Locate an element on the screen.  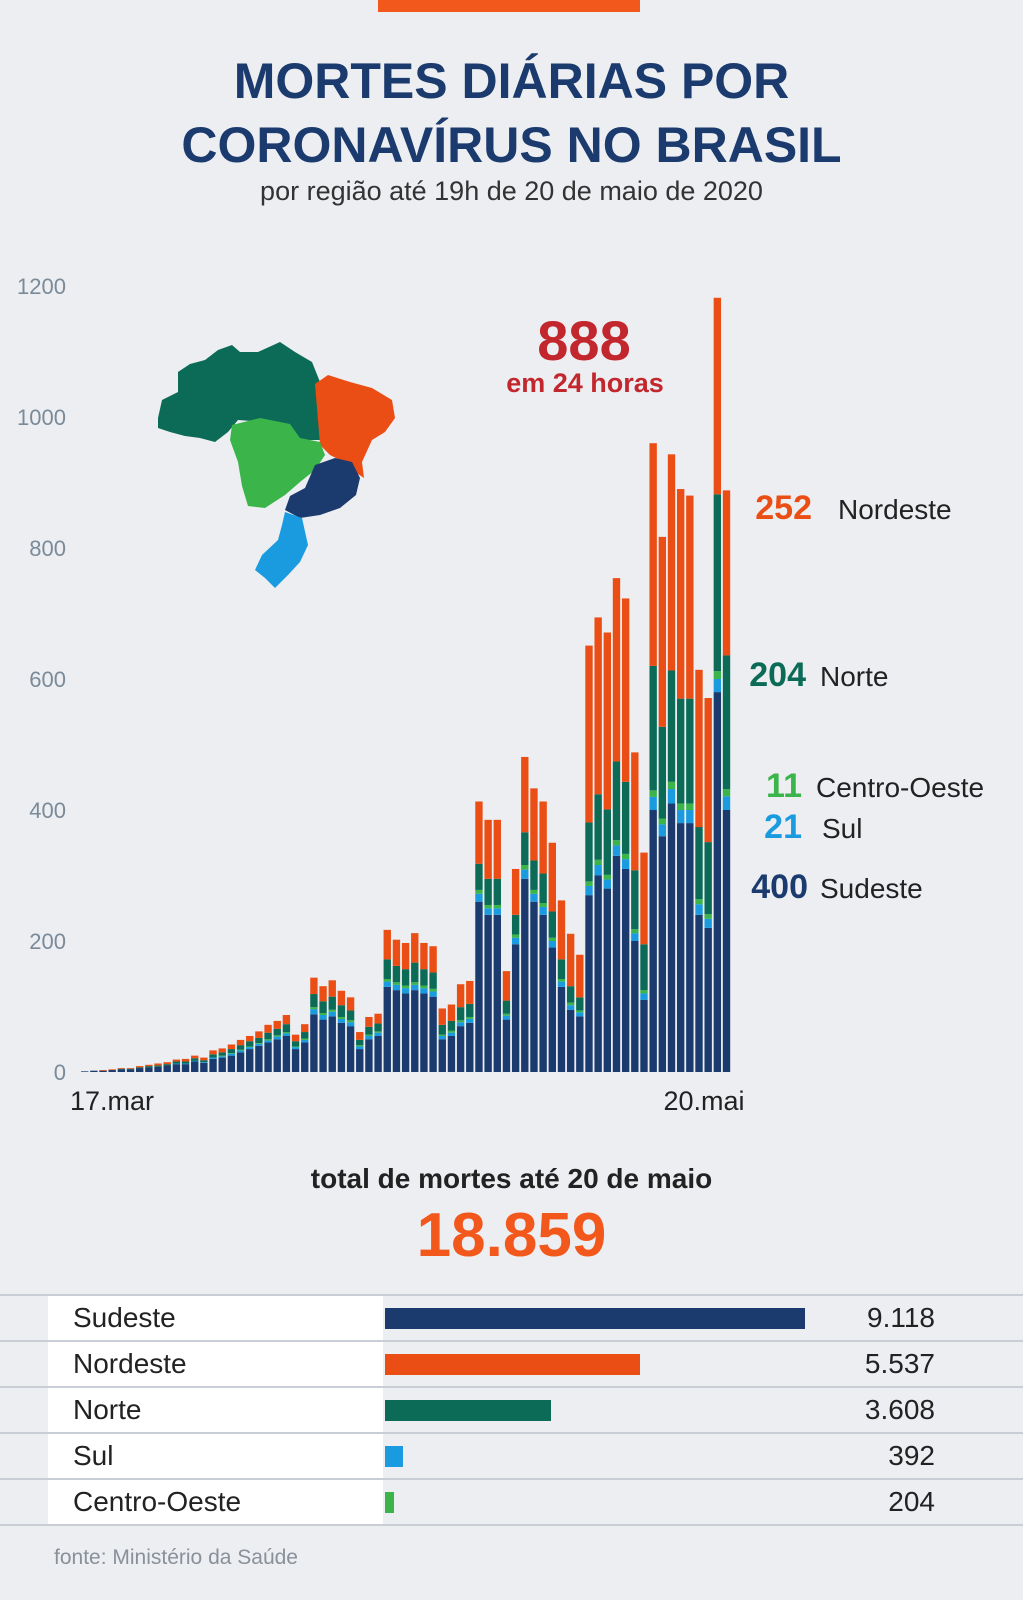
region-total-bar is located at coordinates (513, 1364).